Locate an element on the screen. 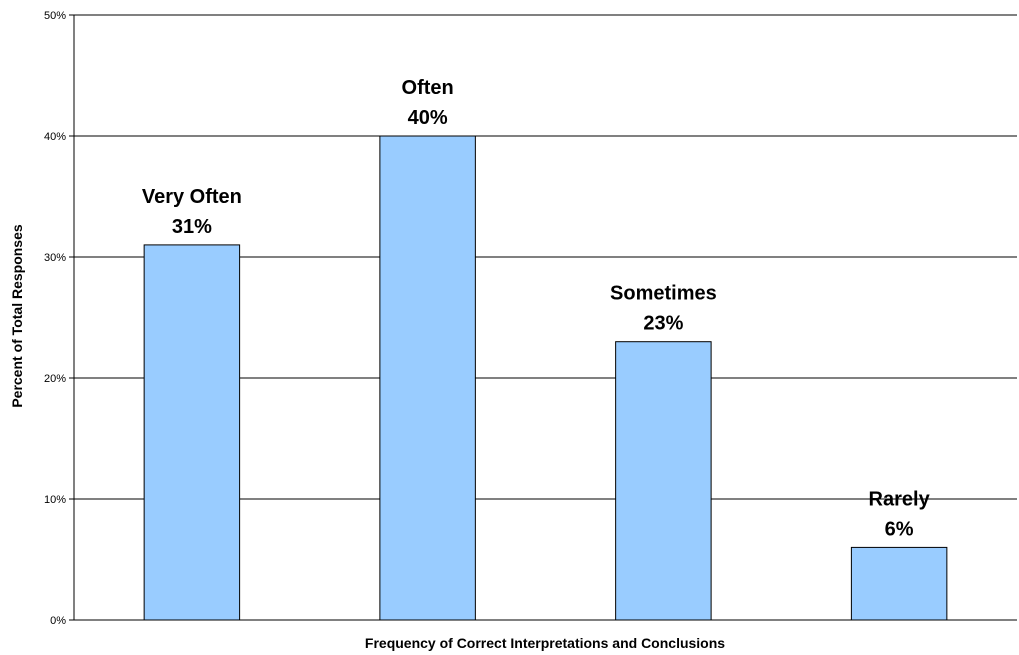  bar-value-label: 40% is located at coordinates (428, 118).